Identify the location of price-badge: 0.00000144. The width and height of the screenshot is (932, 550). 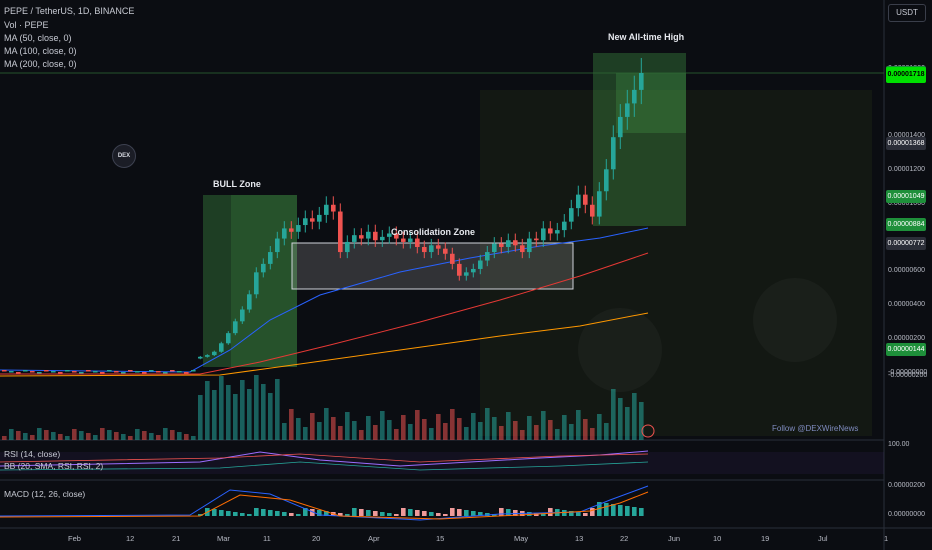
(906, 350).